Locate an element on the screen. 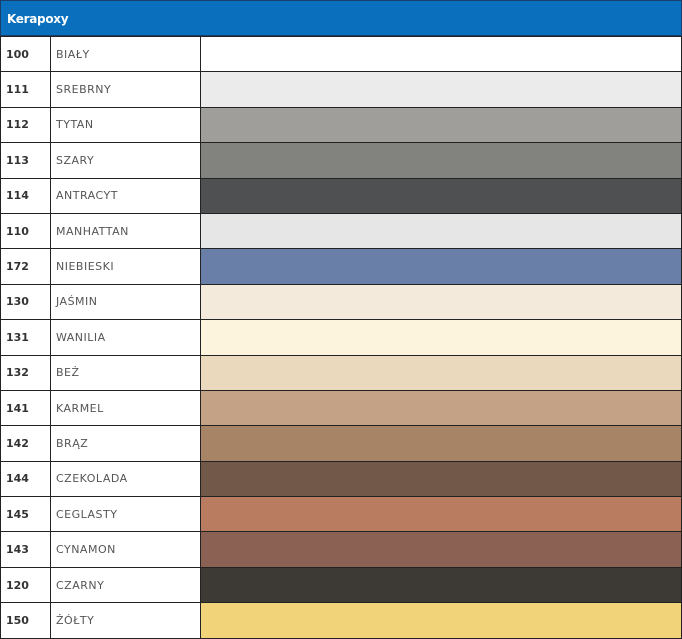 The height and width of the screenshot is (639, 682). color-name: SREBRNY is located at coordinates (125, 89).